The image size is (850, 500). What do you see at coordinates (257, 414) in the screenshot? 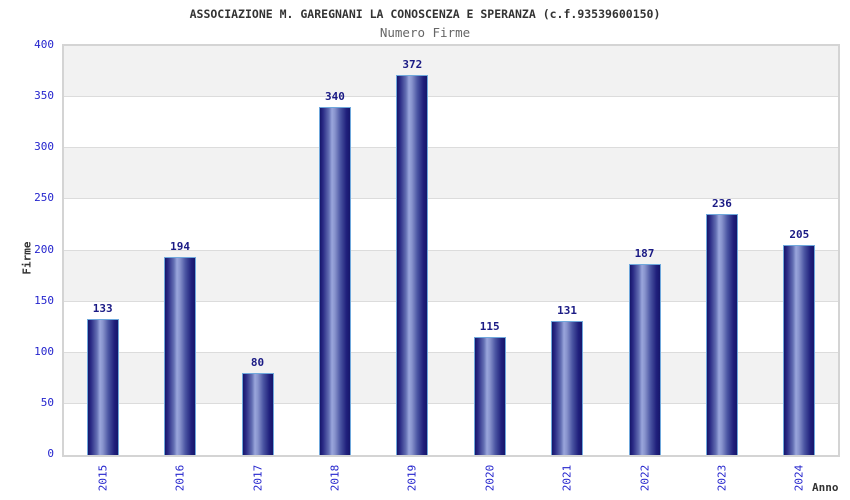
I see `bar-2017` at bounding box center [257, 414].